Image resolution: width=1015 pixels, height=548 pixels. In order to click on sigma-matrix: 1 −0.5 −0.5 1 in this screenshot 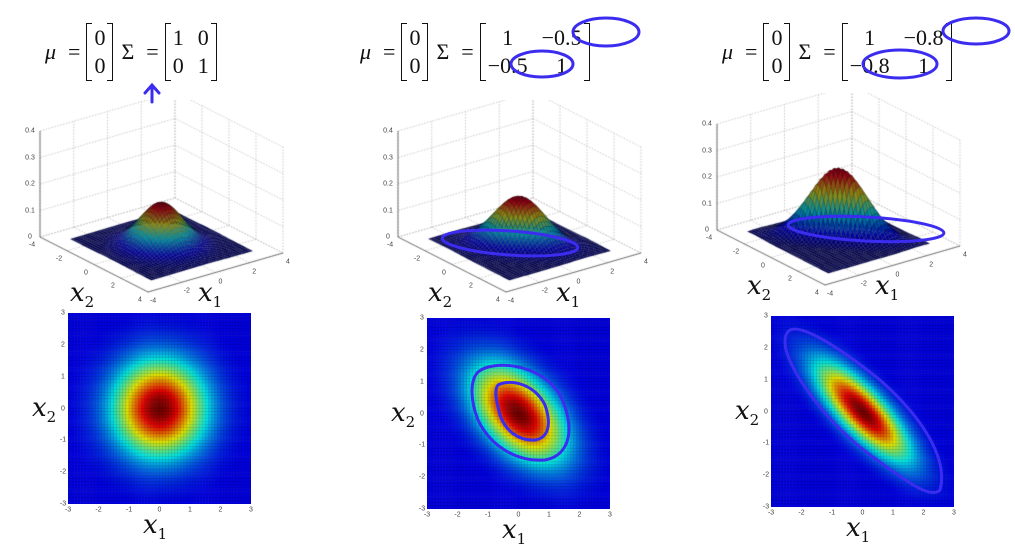, I will do `click(534, 52)`.